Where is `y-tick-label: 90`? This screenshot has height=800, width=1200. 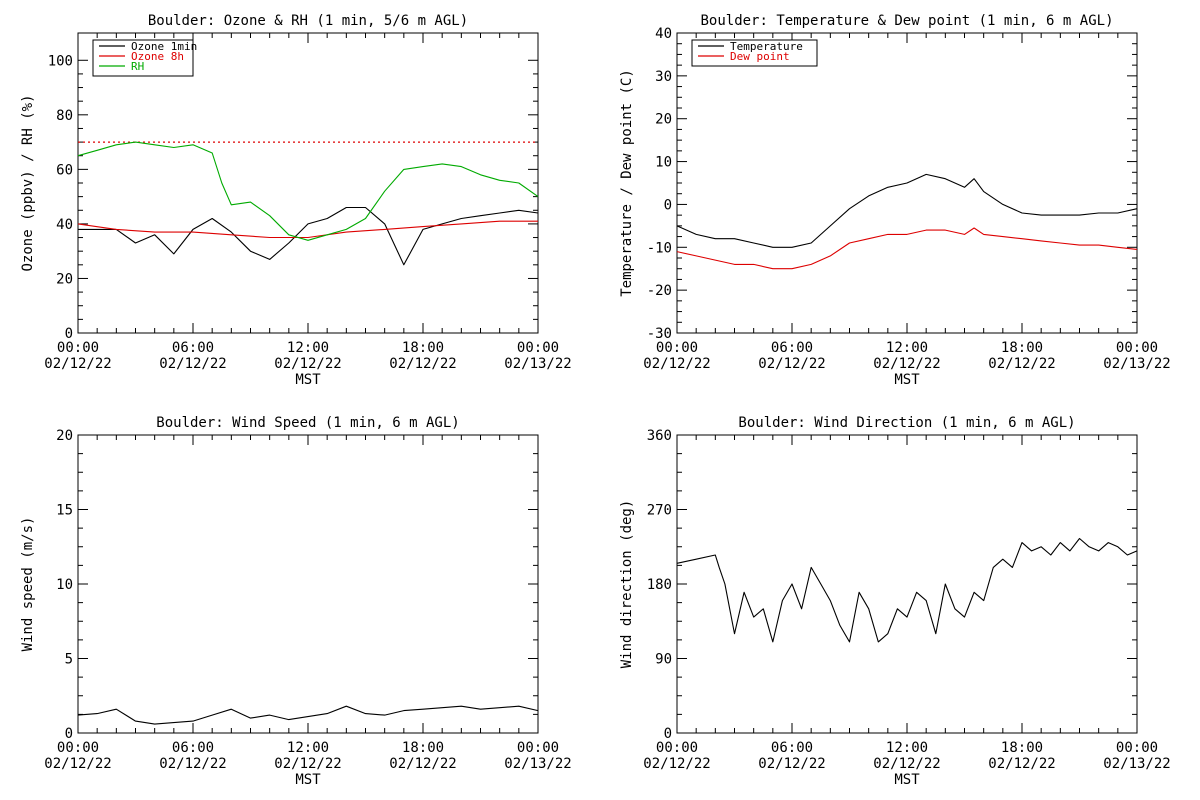 y-tick-label: 90 is located at coordinates (663, 660).